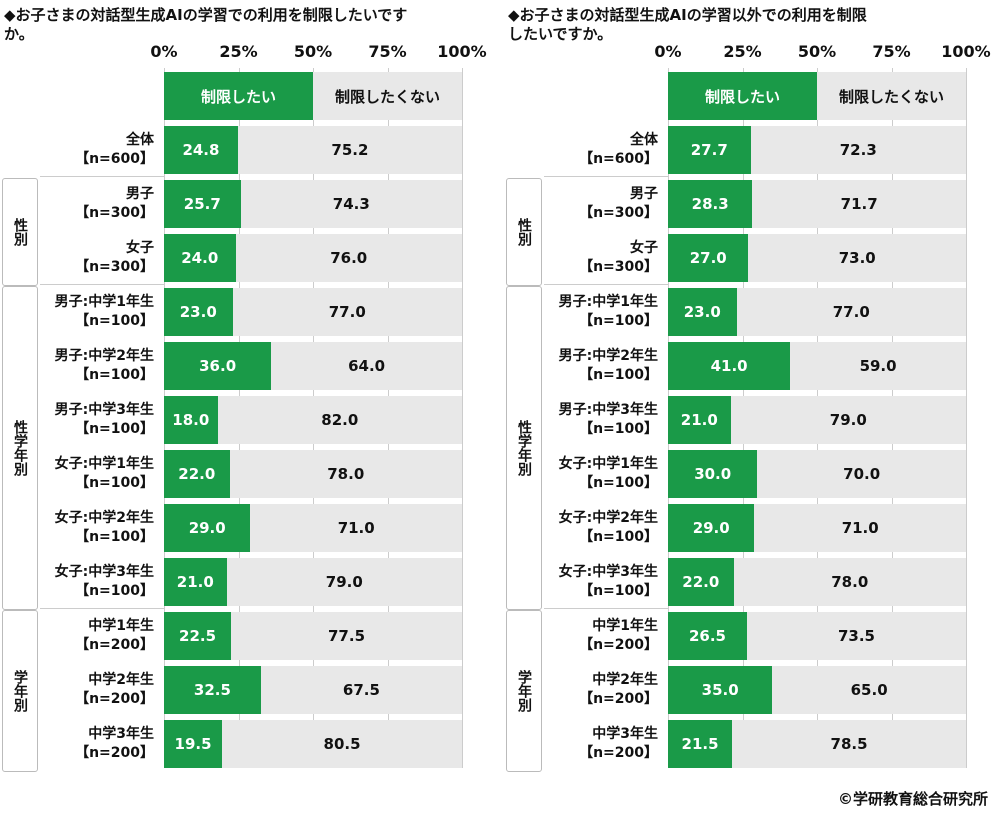 This screenshot has height=813, width=1000. Describe the element at coordinates (218, 366) in the screenshot. I see `bar-segment-yes: 36.0` at that location.